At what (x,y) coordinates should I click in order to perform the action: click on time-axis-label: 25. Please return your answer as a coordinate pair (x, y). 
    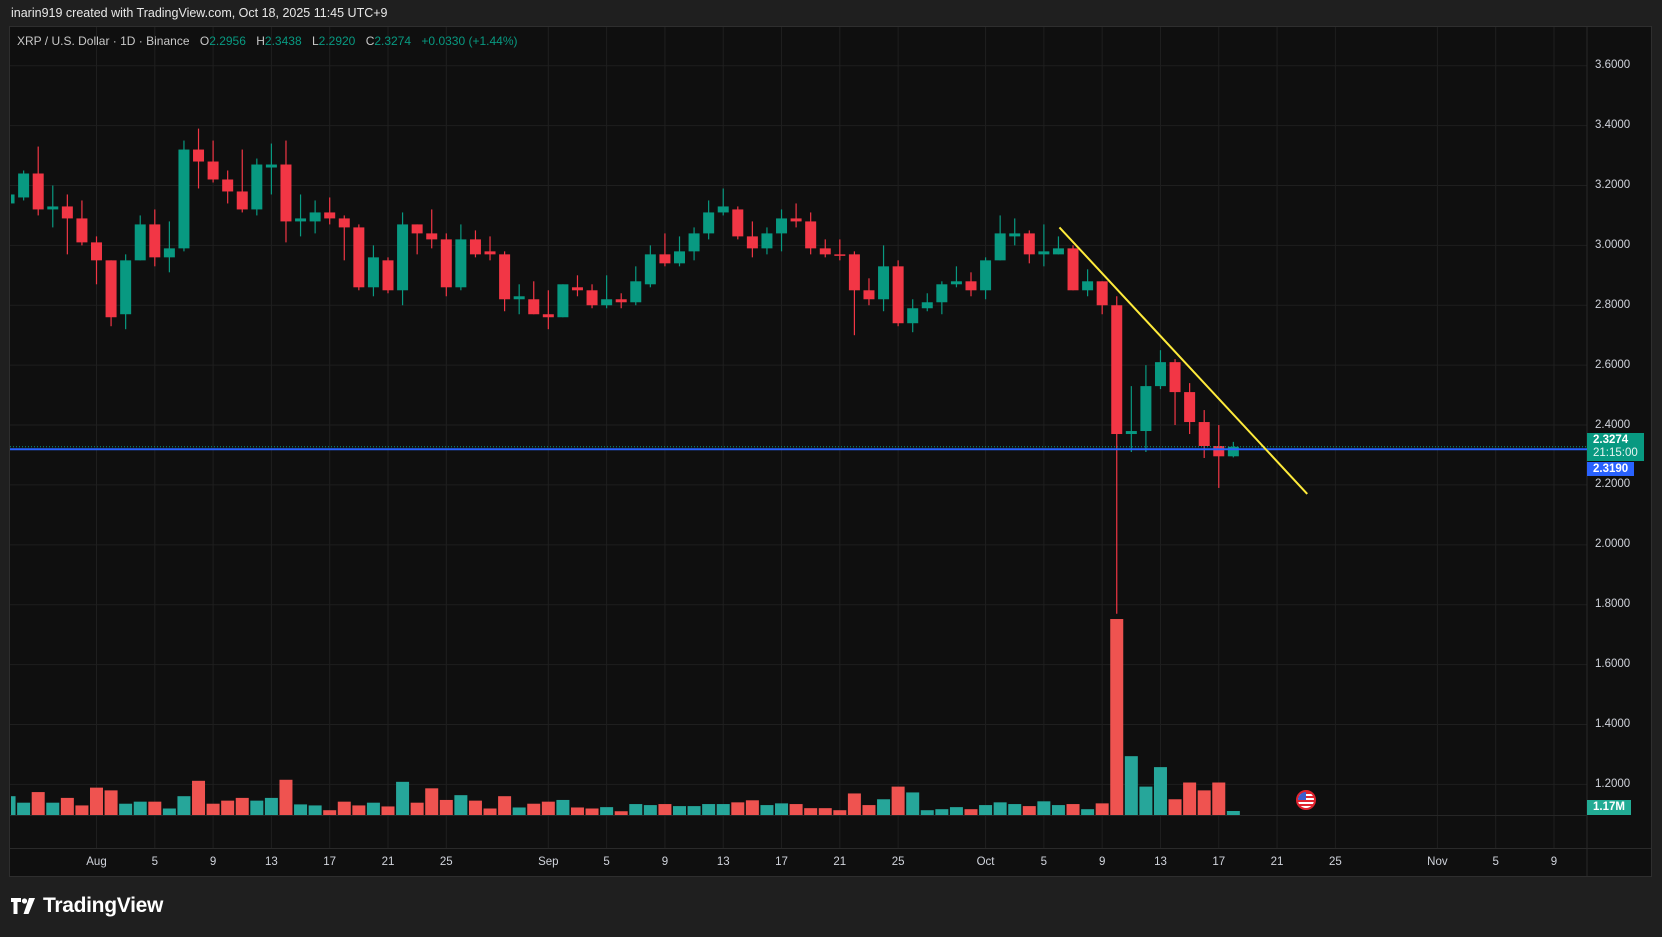
    Looking at the image, I should click on (1335, 862).